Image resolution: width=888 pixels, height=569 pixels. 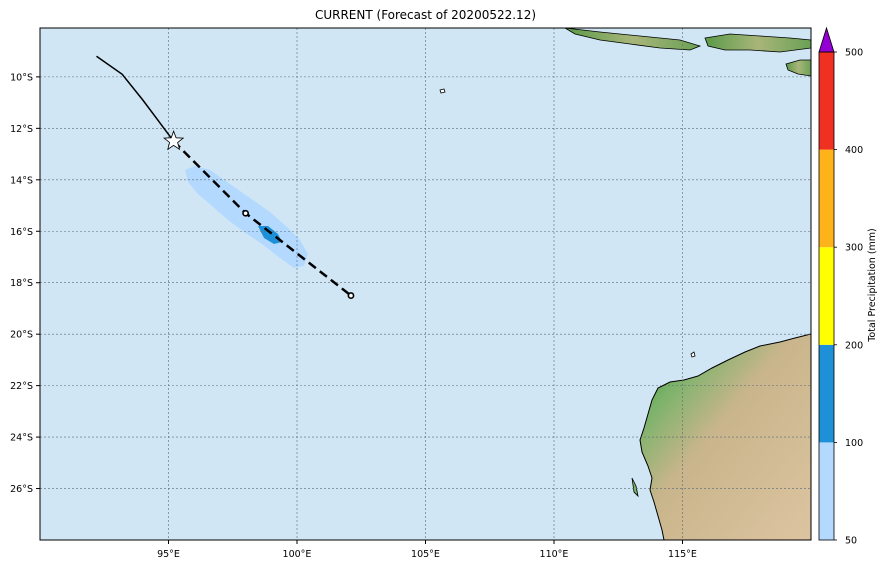 I want to click on colorbar-tick-label: 300, so click(x=854, y=248).